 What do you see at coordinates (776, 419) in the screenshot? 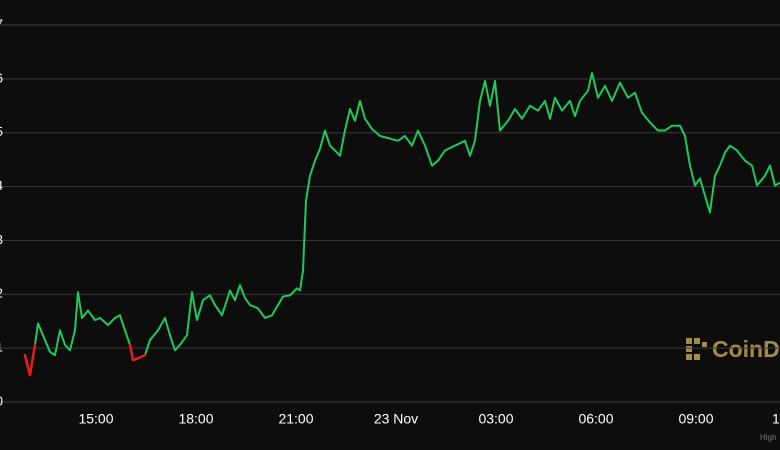
I see `x-tick-label: 1` at bounding box center [776, 419].